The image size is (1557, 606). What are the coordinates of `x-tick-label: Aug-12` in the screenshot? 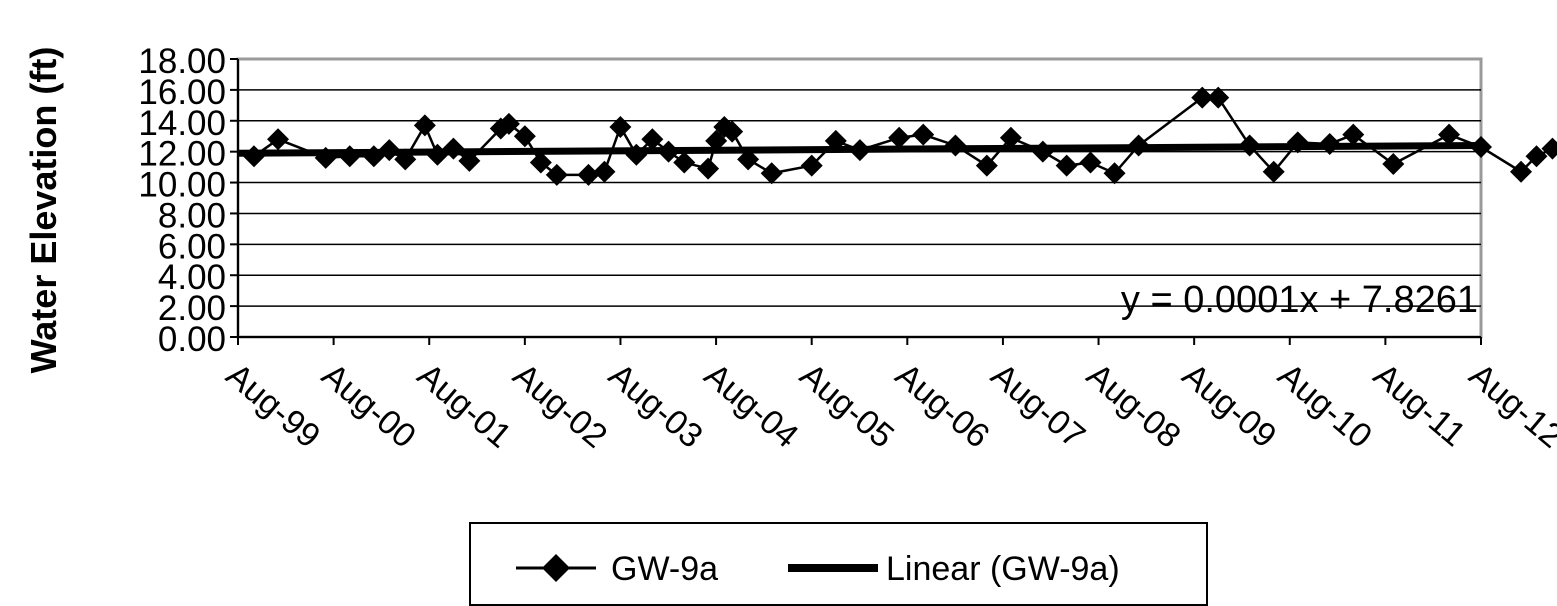 It's located at (1509, 406).